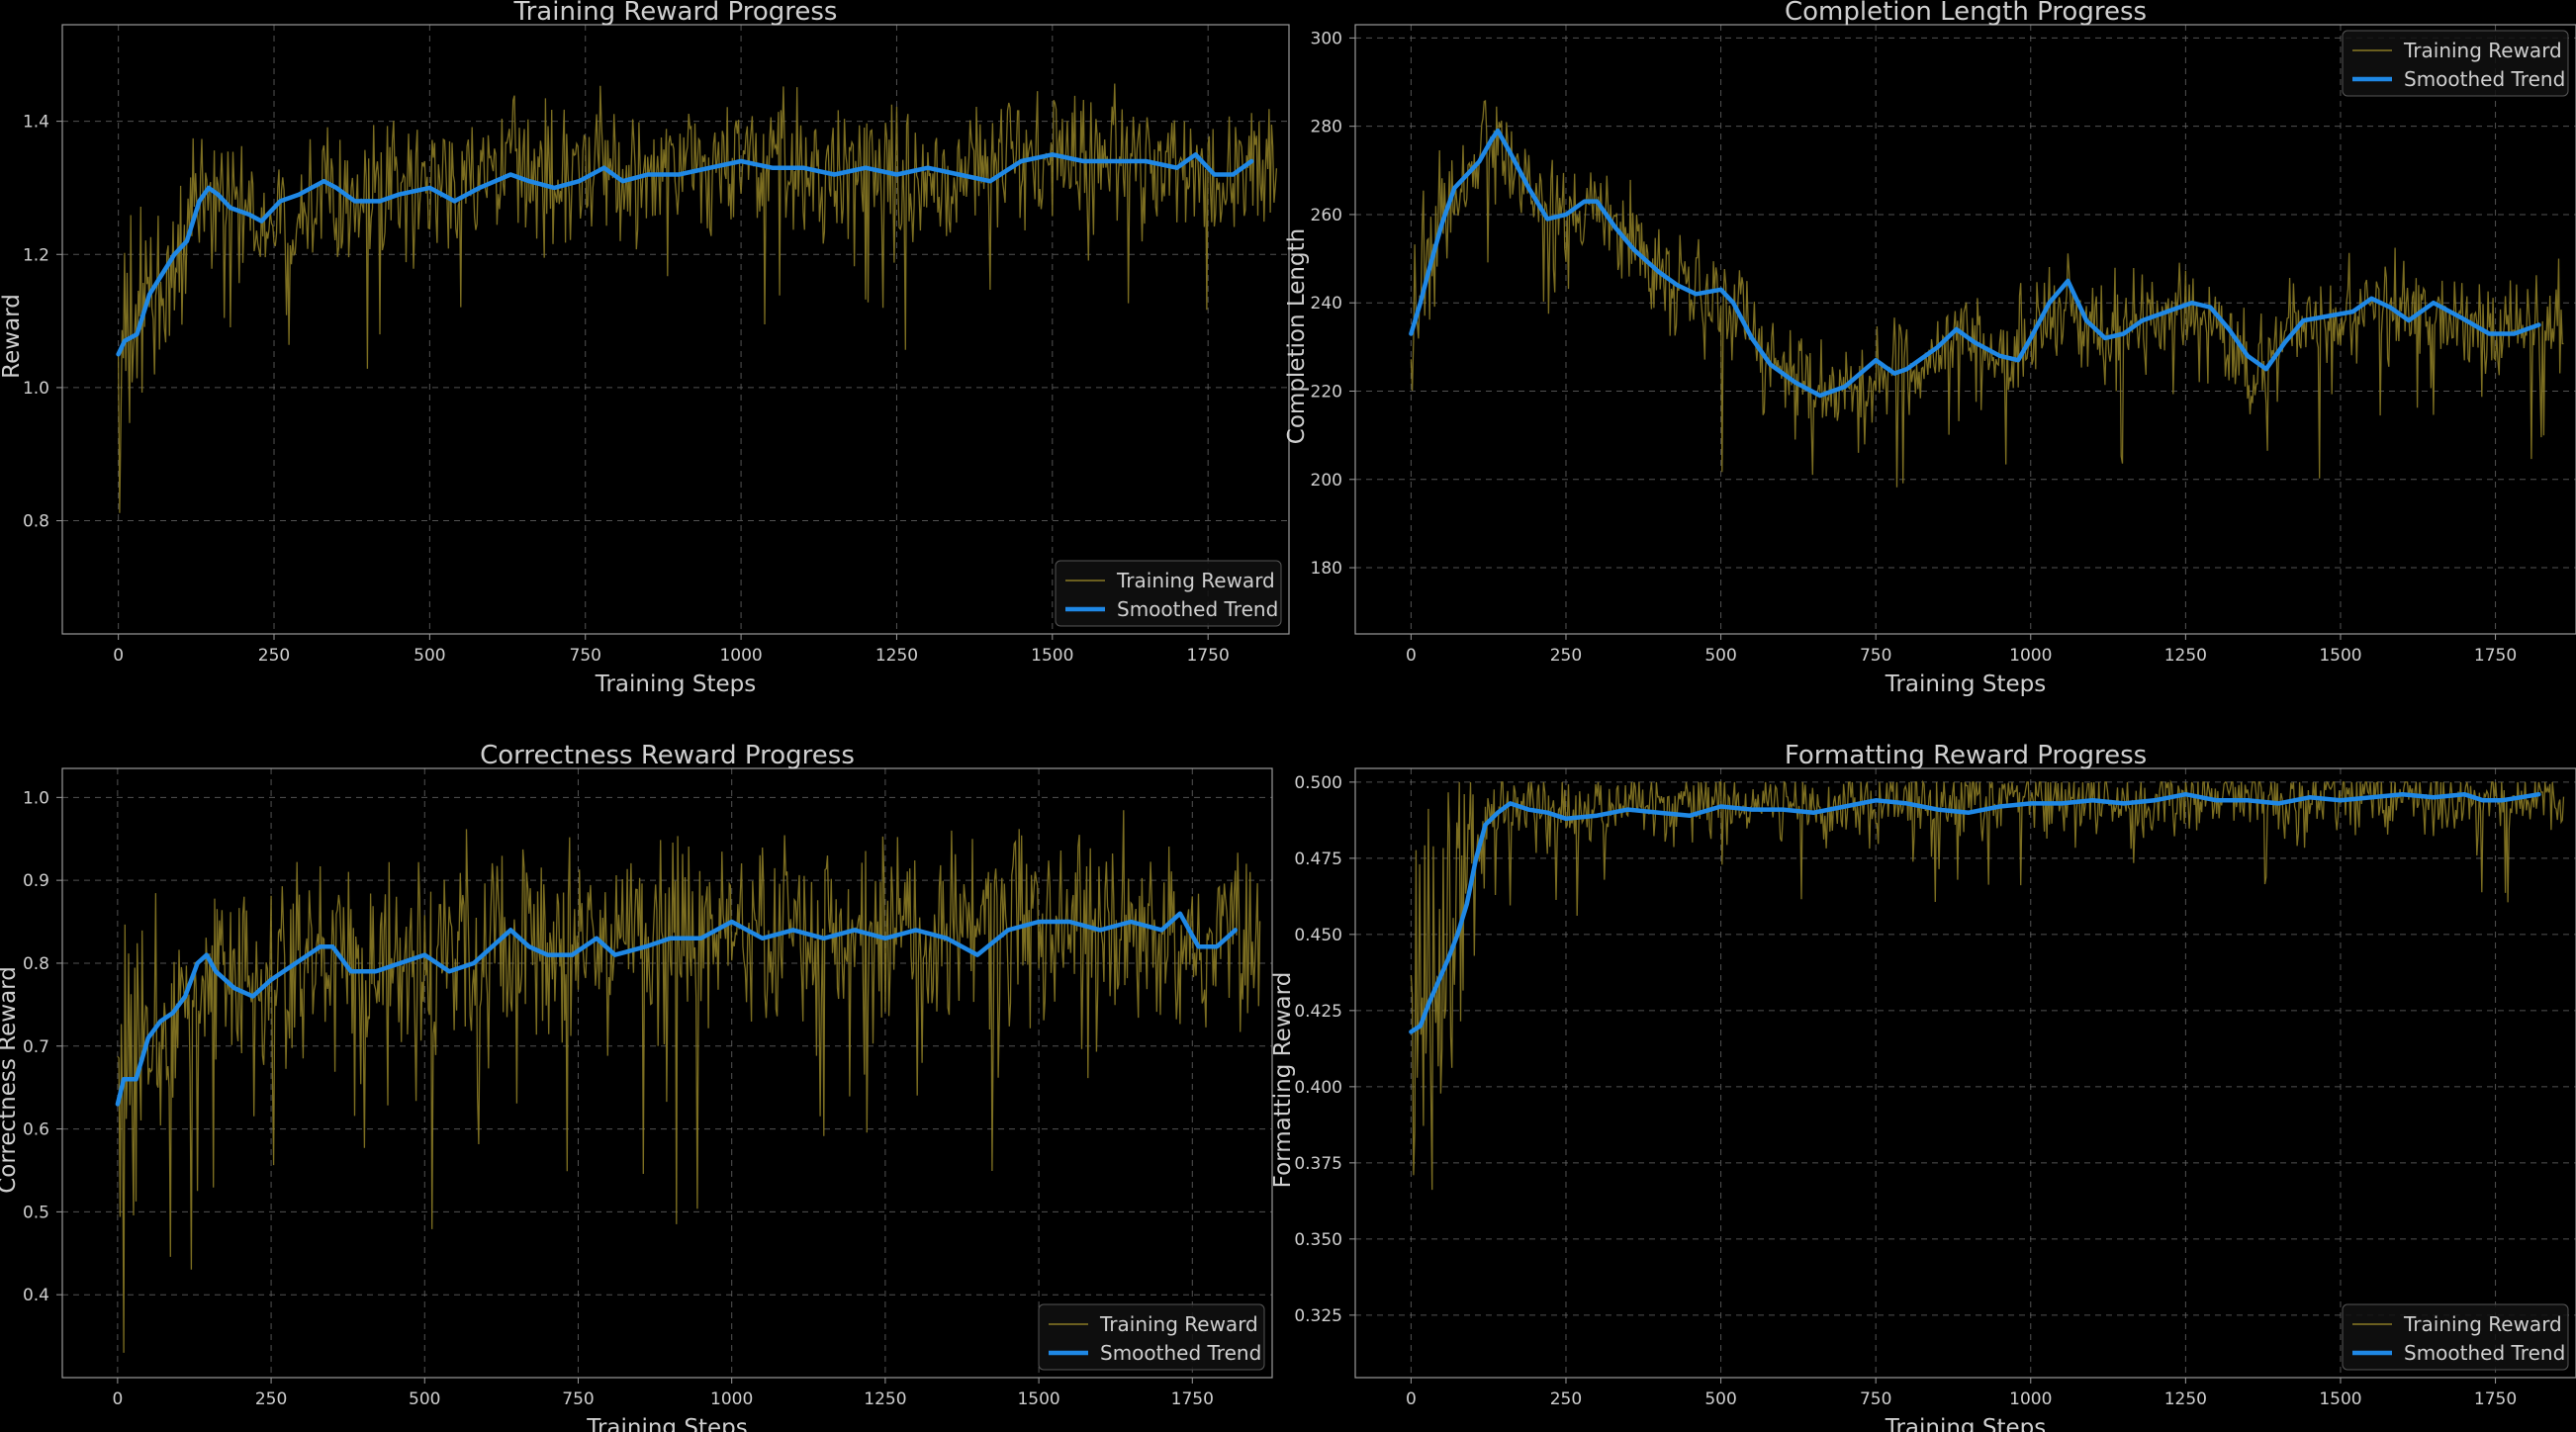 The height and width of the screenshot is (1432, 2576). What do you see at coordinates (1318, 1012) in the screenshot?
I see `y-tick-label: 0.425` at bounding box center [1318, 1012].